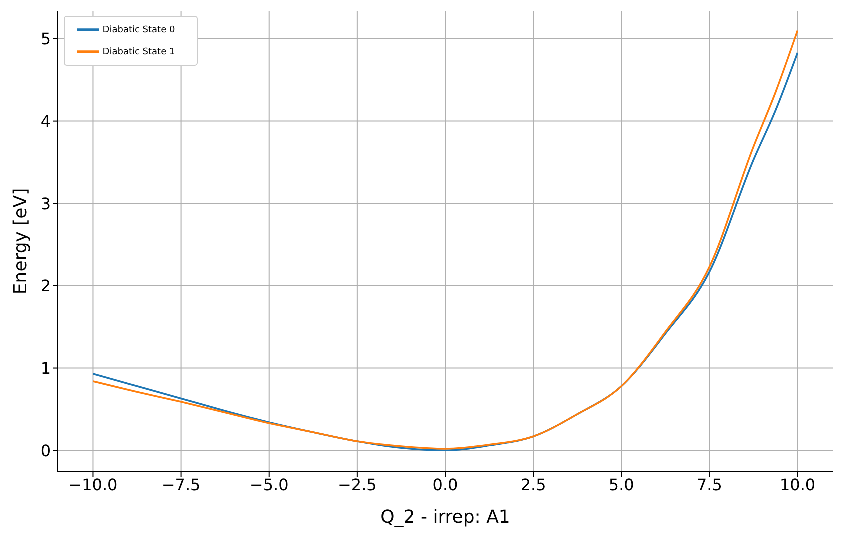  Describe the element at coordinates (21, 241) in the screenshot. I see `y-axis-title: Energy [eV]` at that location.